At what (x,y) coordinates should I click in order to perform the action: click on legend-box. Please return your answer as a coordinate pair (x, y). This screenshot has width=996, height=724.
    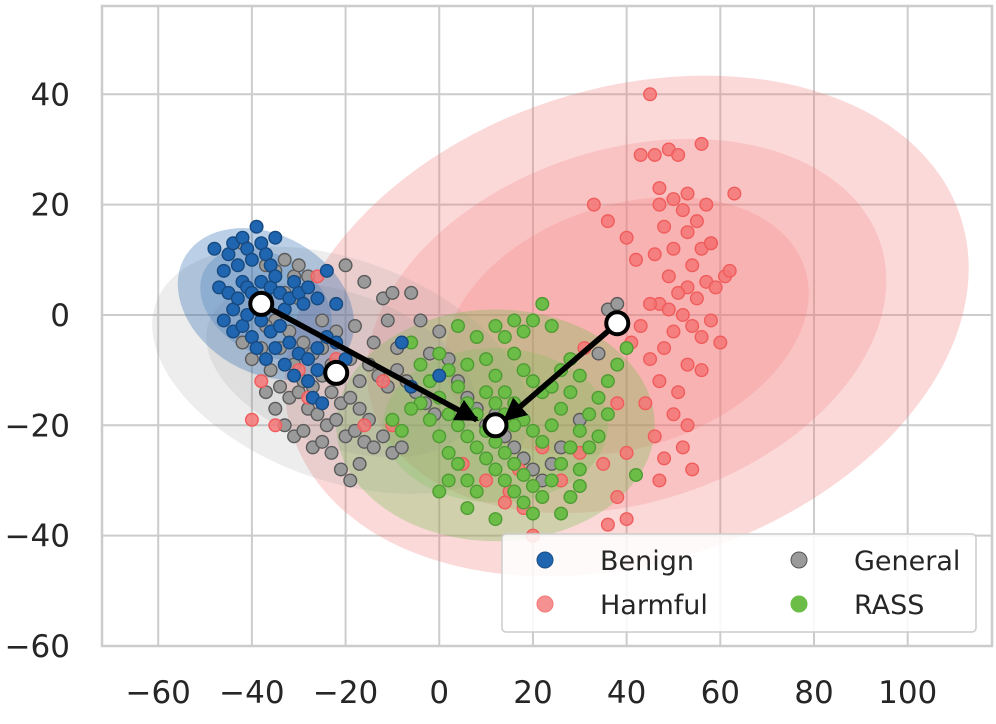
    Looking at the image, I should click on (739, 583).